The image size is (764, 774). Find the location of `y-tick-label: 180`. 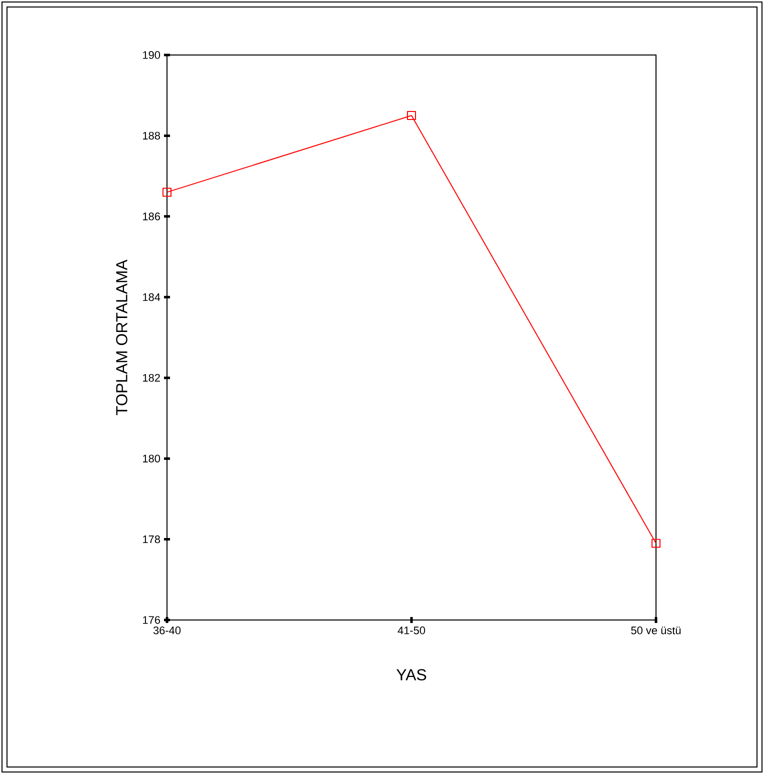

y-tick-label: 180 is located at coordinates (151, 458).